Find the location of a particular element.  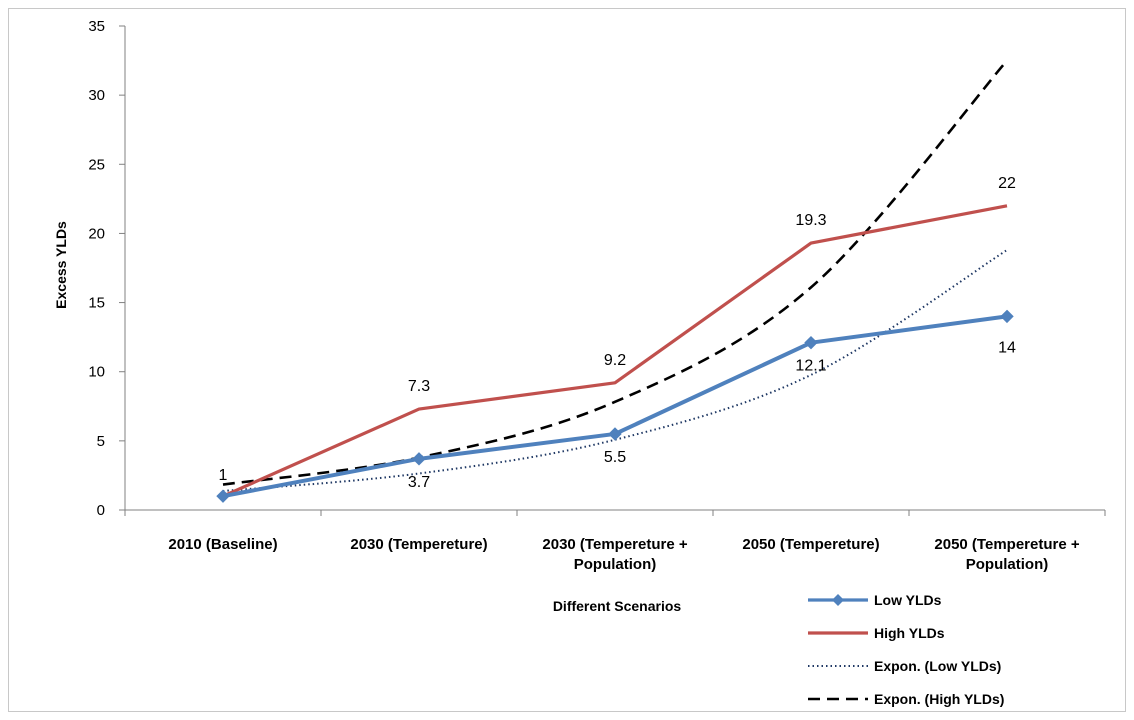

data-label: 1 is located at coordinates (223, 475).